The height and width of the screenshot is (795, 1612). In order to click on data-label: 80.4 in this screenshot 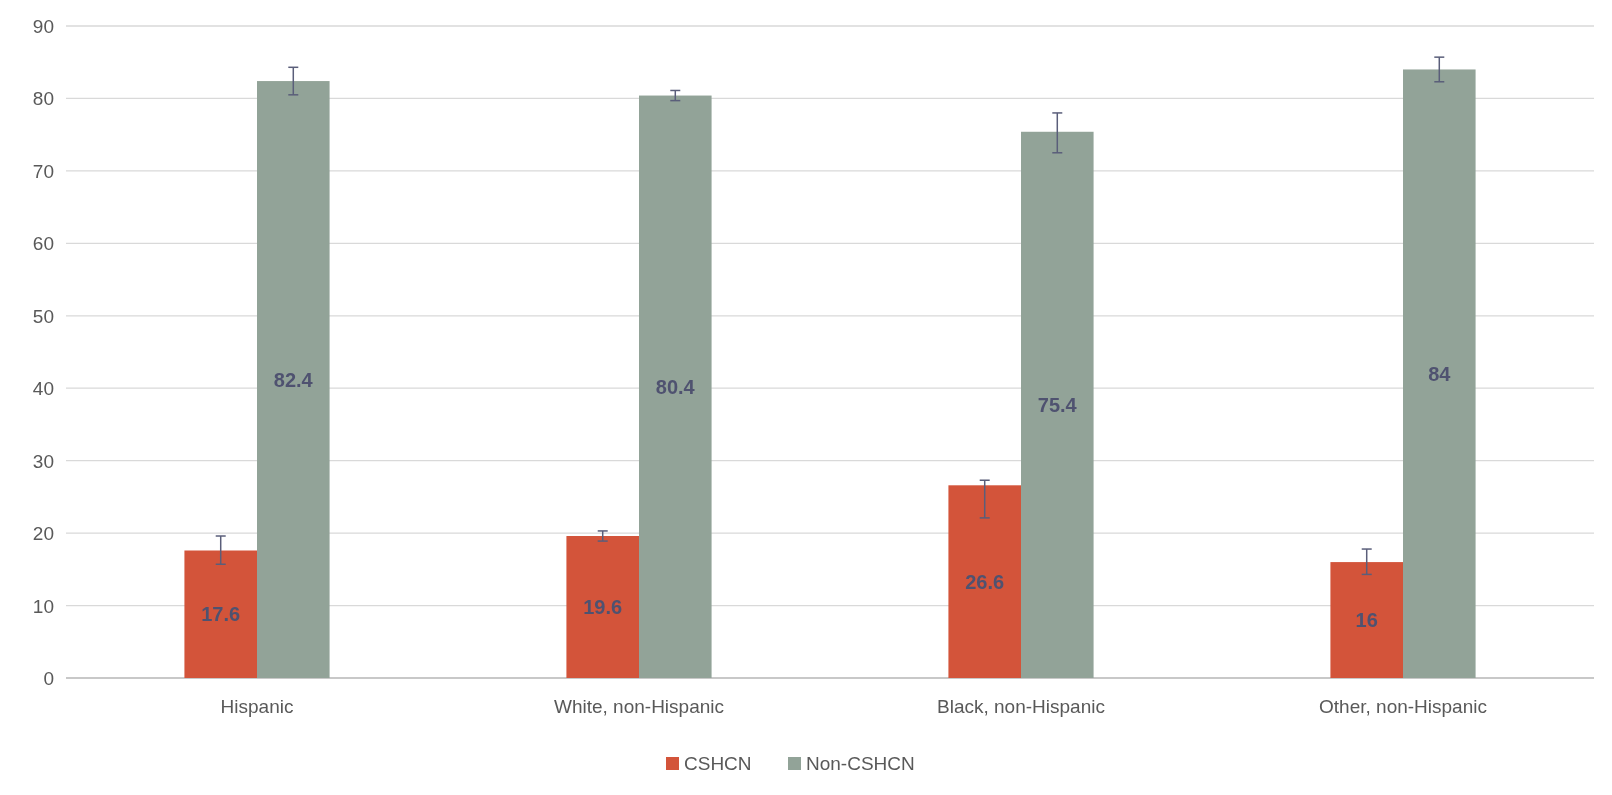, I will do `click(675, 386)`.